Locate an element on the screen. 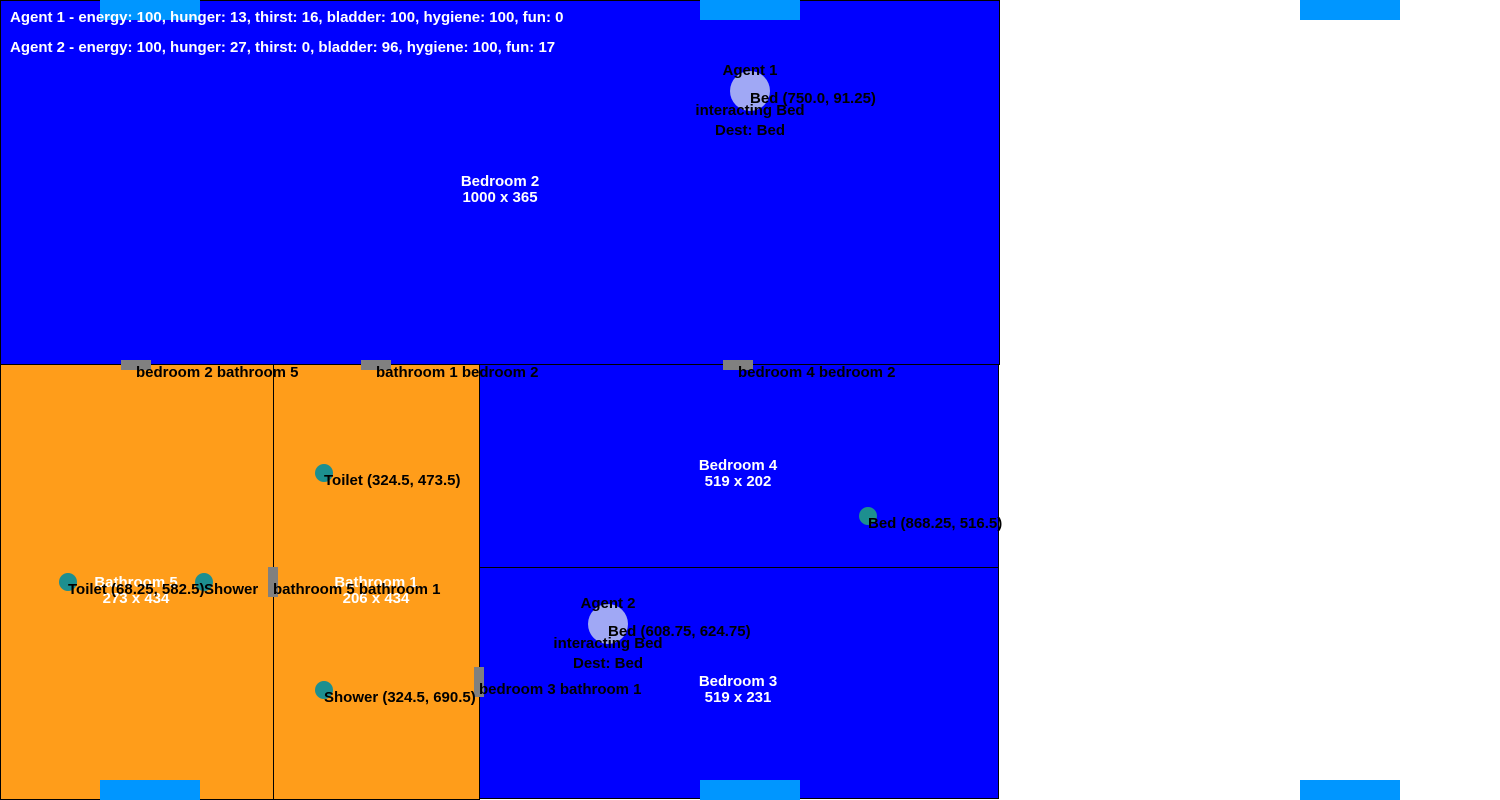 This screenshot has height=800, width=1500. room-label-bedroom-3: Bedroom 3 519 x 231 is located at coordinates (738, 690).